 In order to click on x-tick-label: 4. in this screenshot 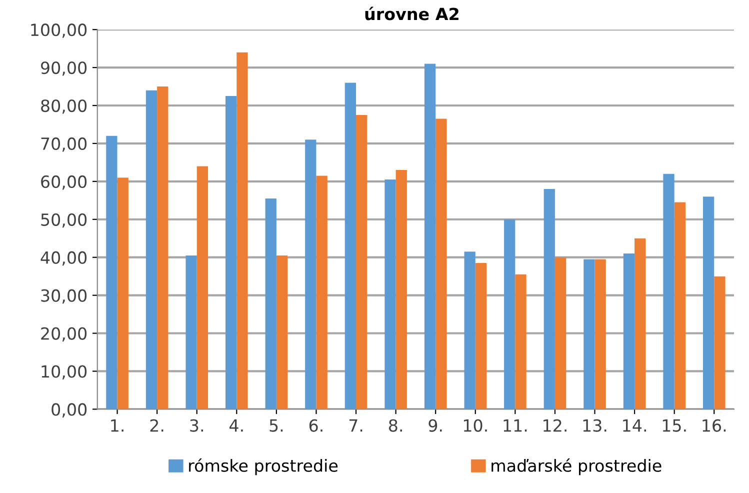, I will do `click(236, 425)`.